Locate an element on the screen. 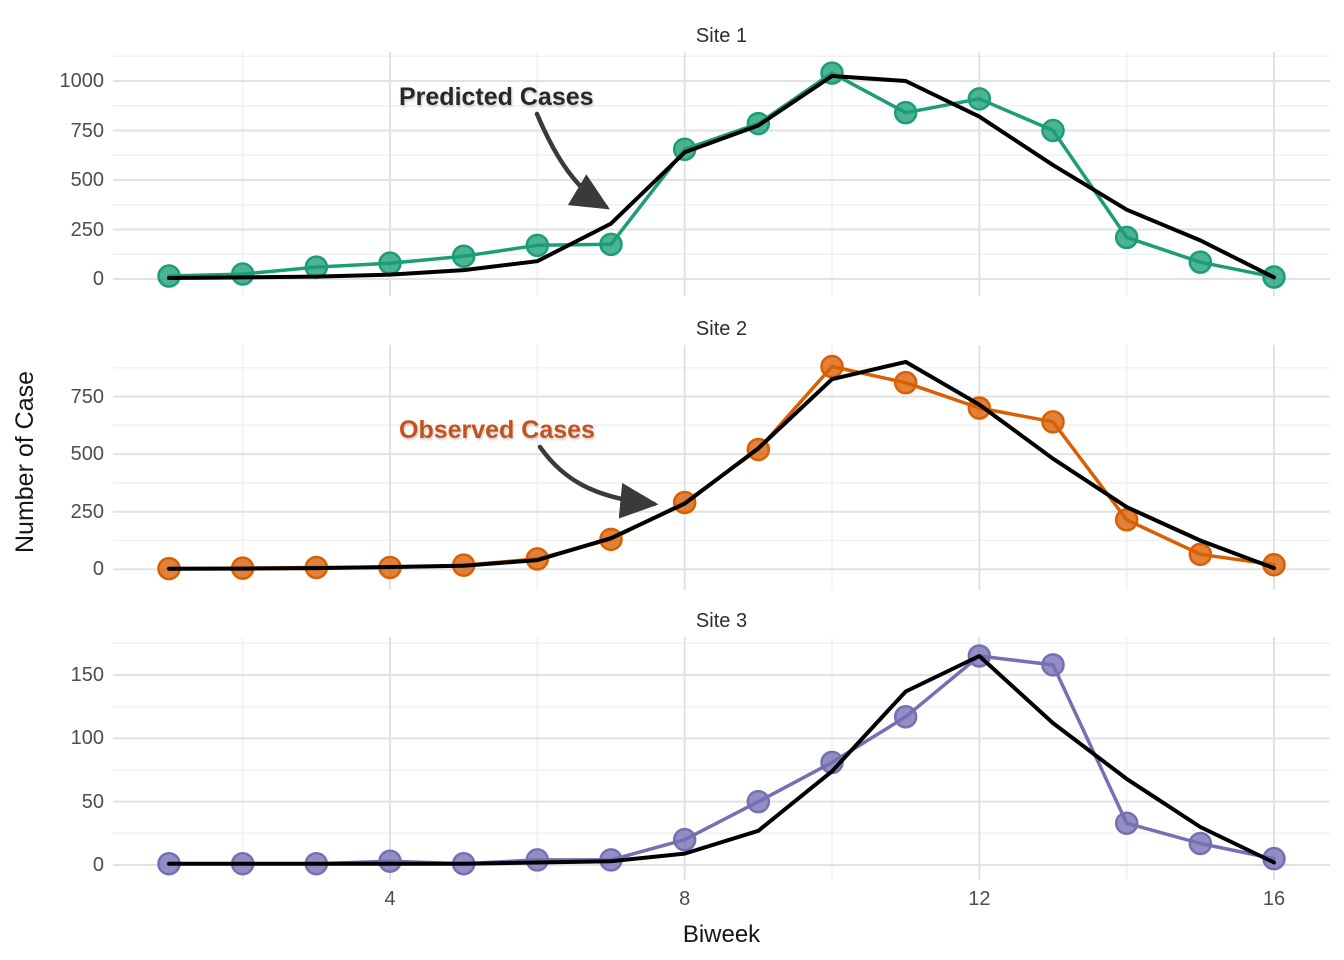 The width and height of the screenshot is (1344, 960). x-tick-label: 16 is located at coordinates (1274, 899).